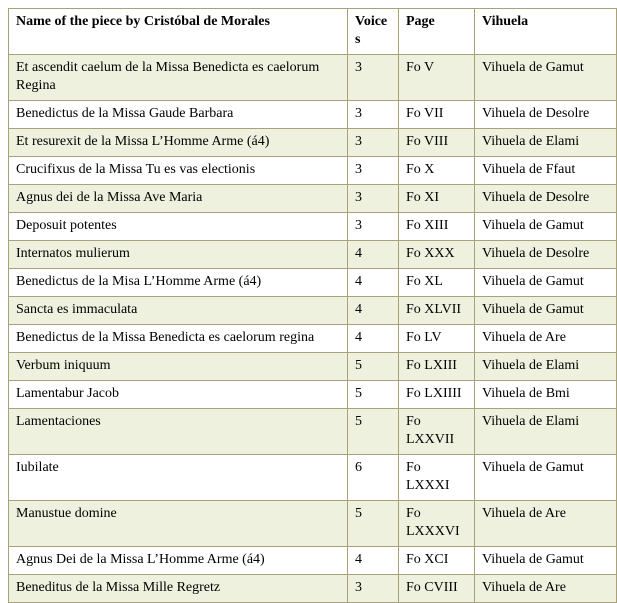 This screenshot has width=617, height=603. What do you see at coordinates (178, 198) in the screenshot?
I see `piece-name-cell: Agnus dei de la Missa Ave Maria` at bounding box center [178, 198].